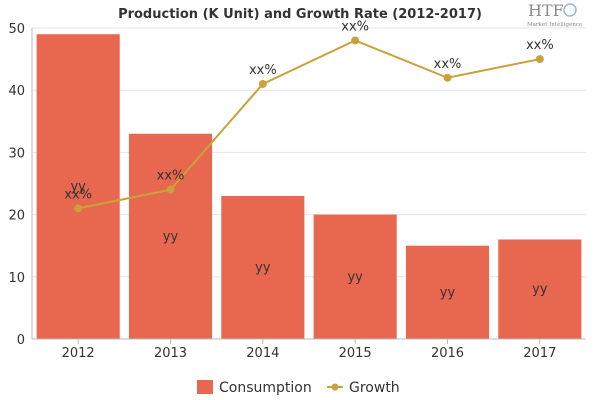  Describe the element at coordinates (170, 353) in the screenshot. I see `x-tick-label: 2013` at that location.